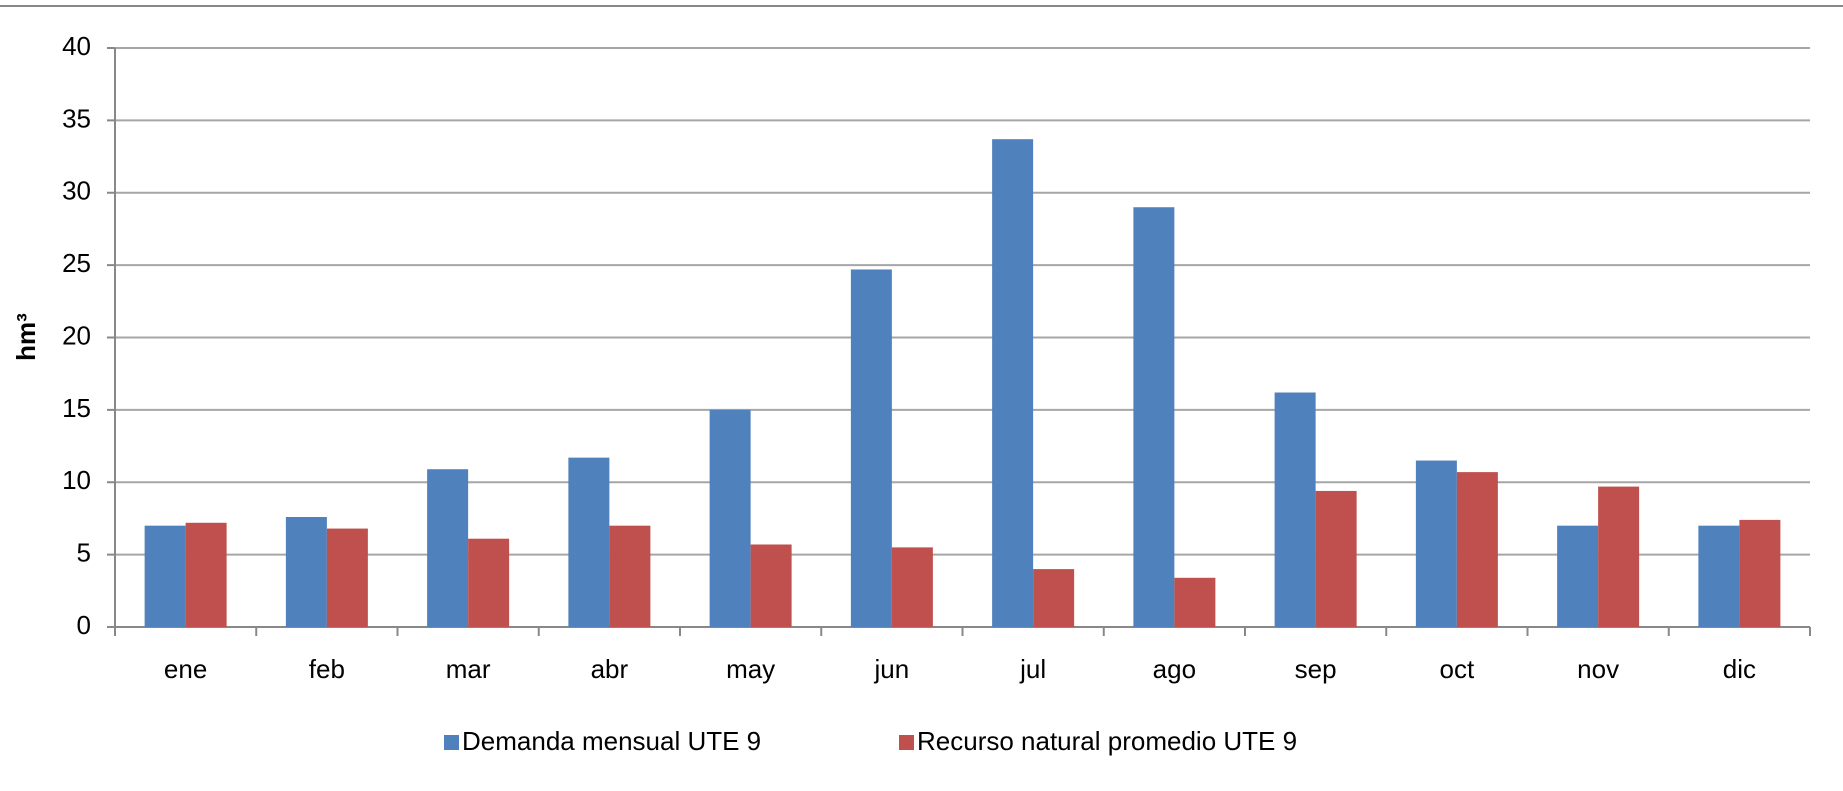 The width and height of the screenshot is (1843, 791). What do you see at coordinates (76, 408) in the screenshot?
I see `y-tick-label: 15` at bounding box center [76, 408].